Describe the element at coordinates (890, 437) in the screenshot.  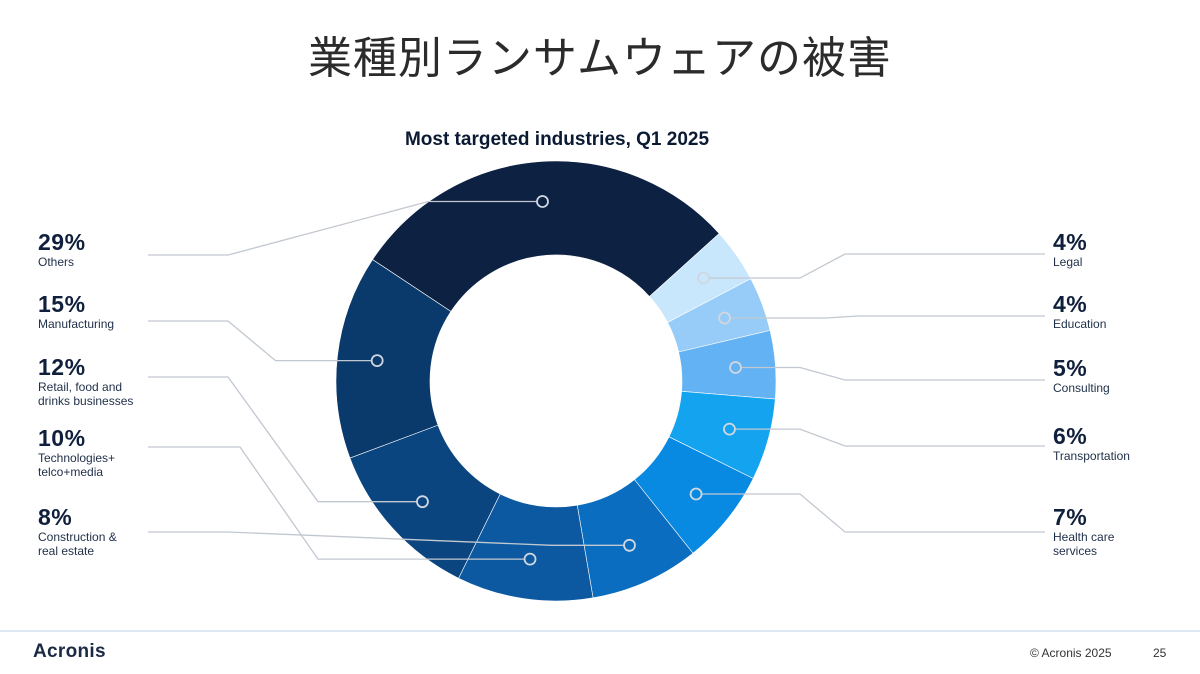
I see `leader-line-transportation` at that location.